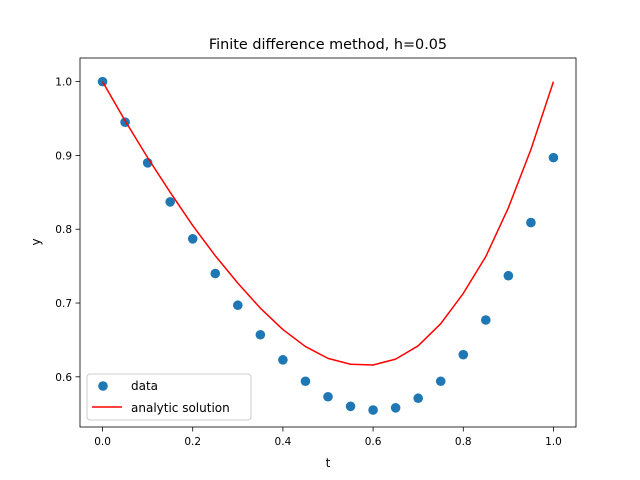  I want to click on legend-label-data: data, so click(144, 386).